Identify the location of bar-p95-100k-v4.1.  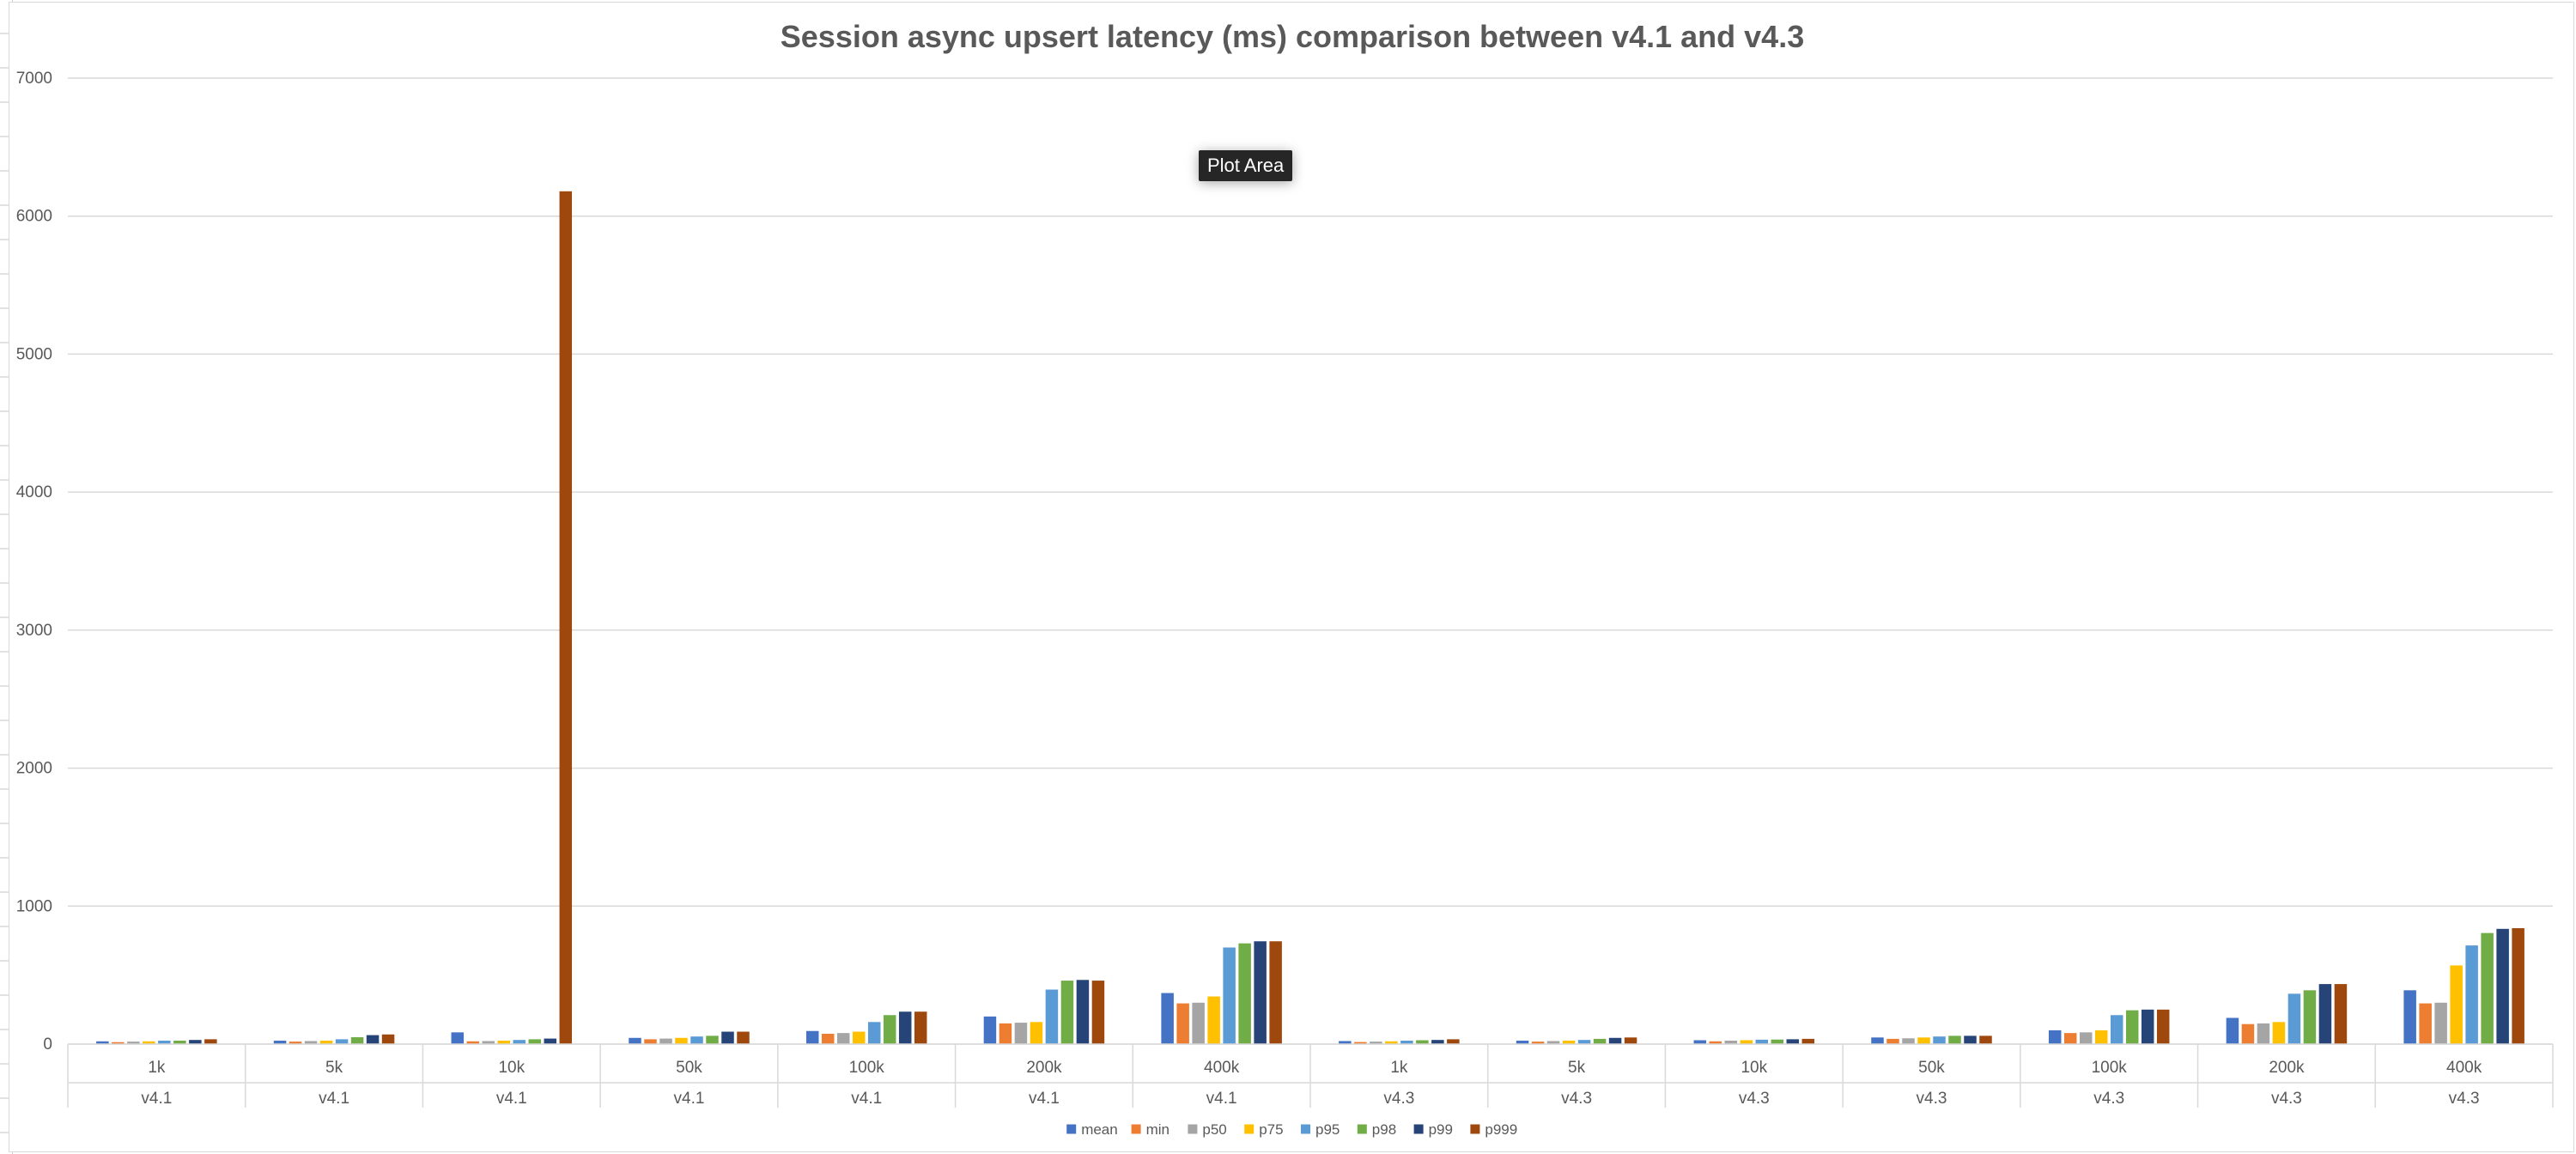
(874, 1033).